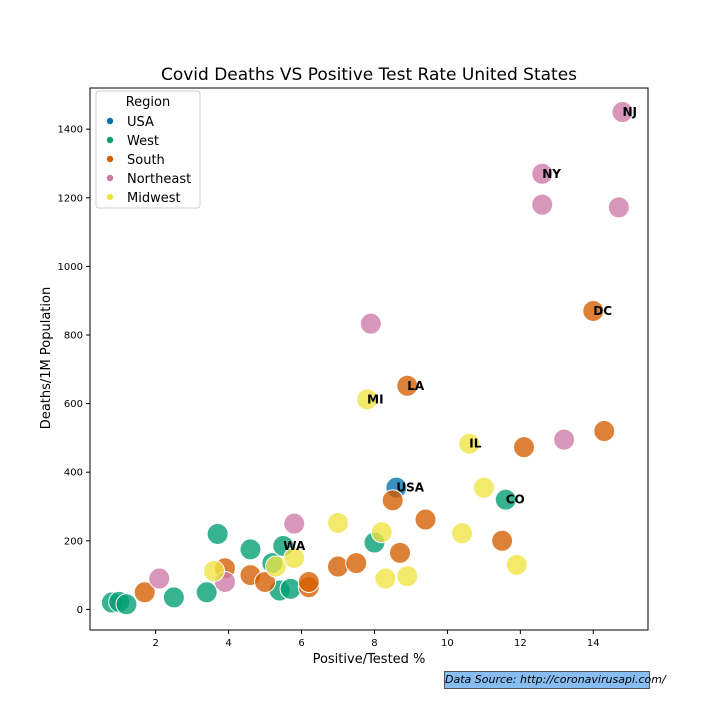 The width and height of the screenshot is (720, 724). I want to click on y-tick-label-6: 1200, so click(70, 198).